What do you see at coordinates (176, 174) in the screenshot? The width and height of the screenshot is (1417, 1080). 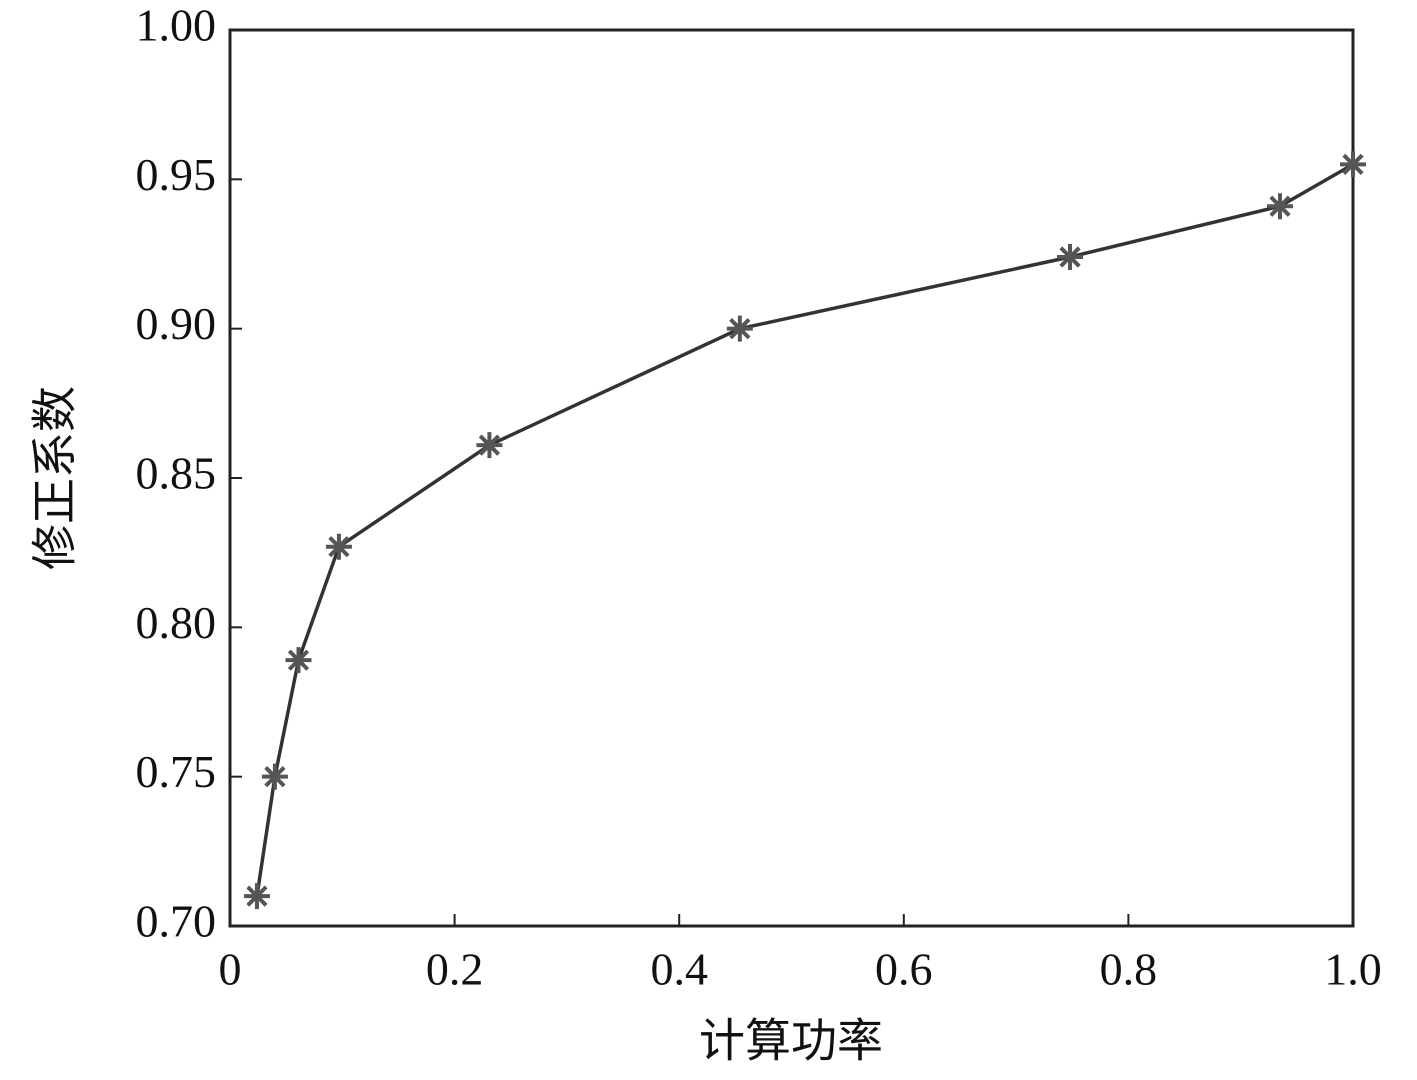 I see `y-tick-label: 0.95` at bounding box center [176, 174].